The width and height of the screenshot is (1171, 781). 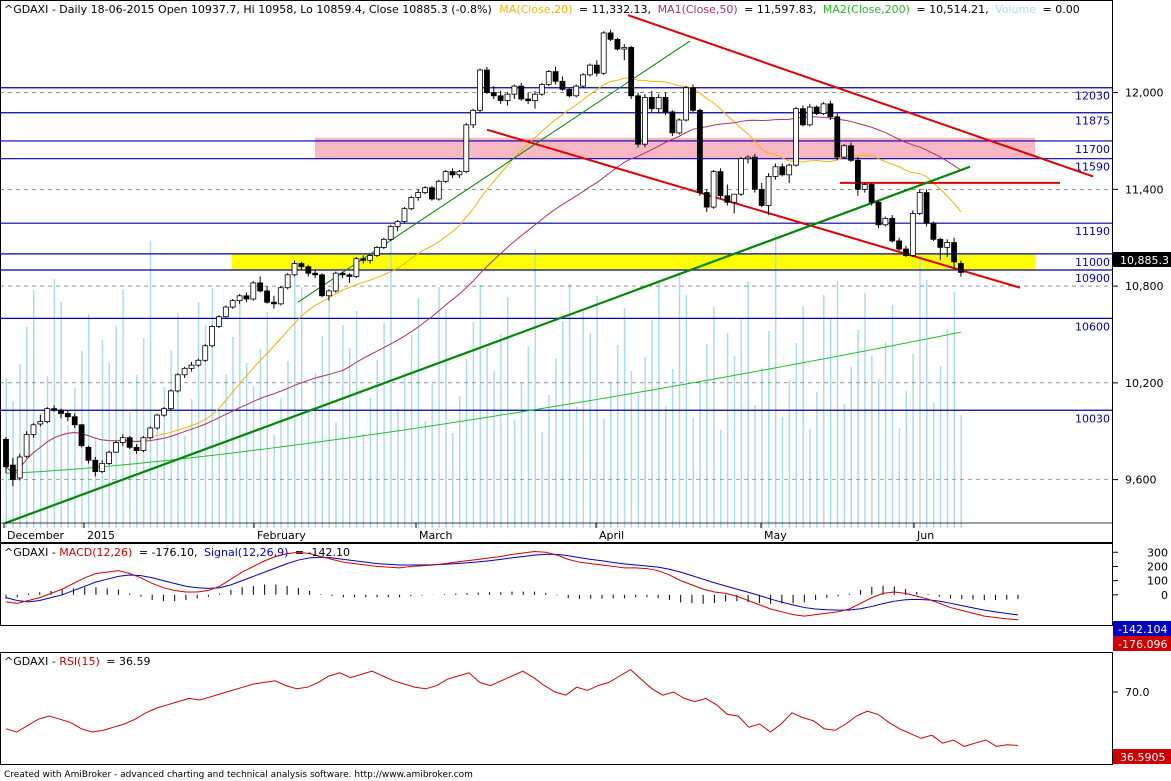 What do you see at coordinates (611, 535) in the screenshot?
I see `date-tick-label: April` at bounding box center [611, 535].